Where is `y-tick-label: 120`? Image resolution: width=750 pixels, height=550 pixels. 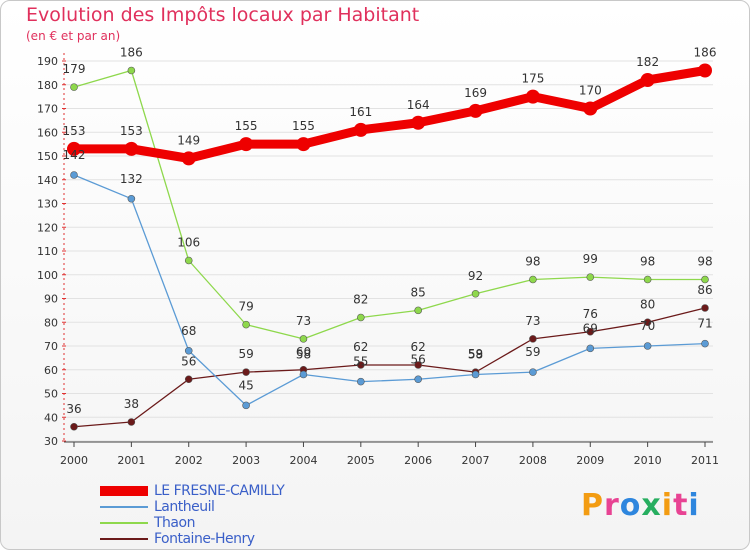 y-tick-label: 120 is located at coordinates (47, 227).